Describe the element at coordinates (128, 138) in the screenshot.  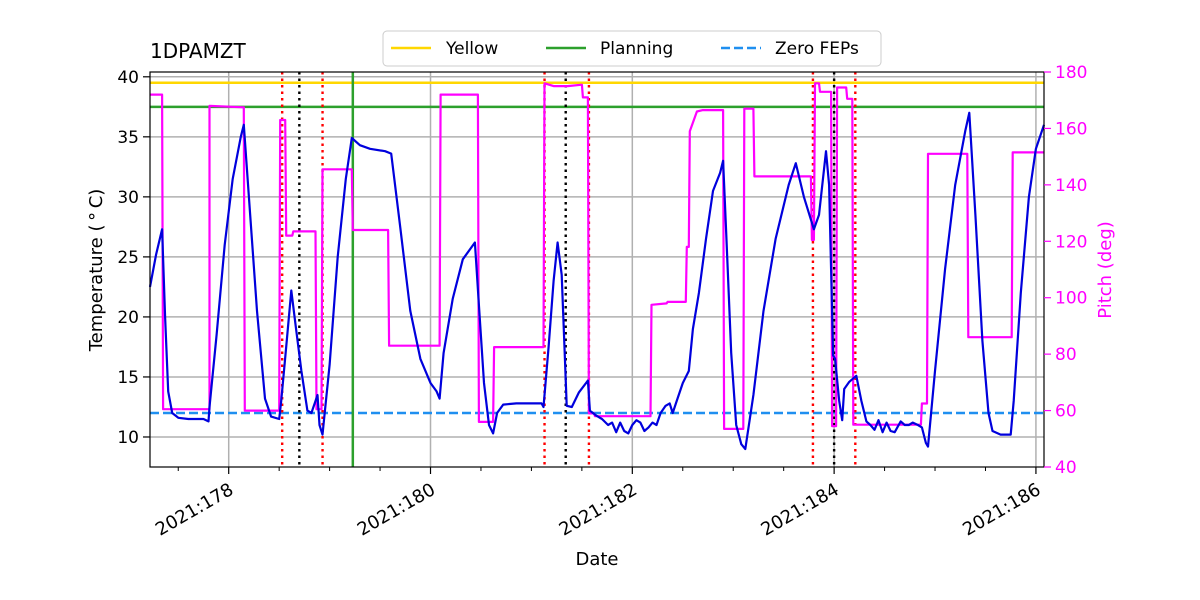
I see `y-left-tick-label: 35` at that location.